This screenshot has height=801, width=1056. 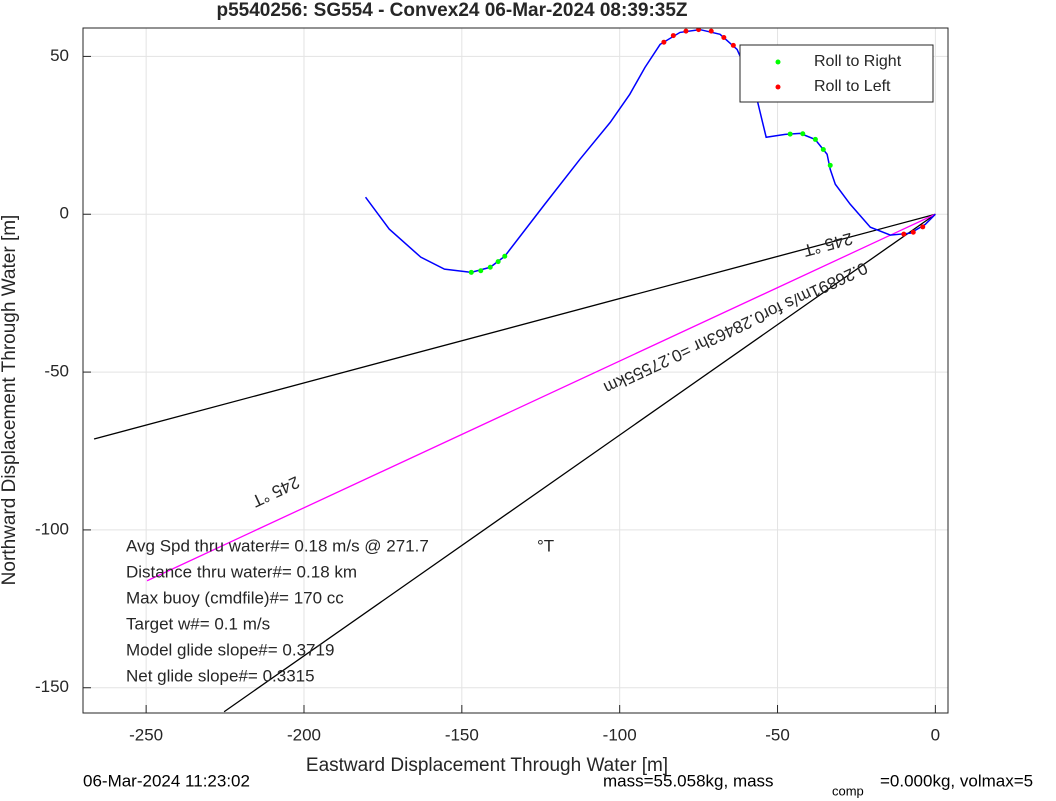 I want to click on y-tick-label: 50, so click(x=59, y=55).